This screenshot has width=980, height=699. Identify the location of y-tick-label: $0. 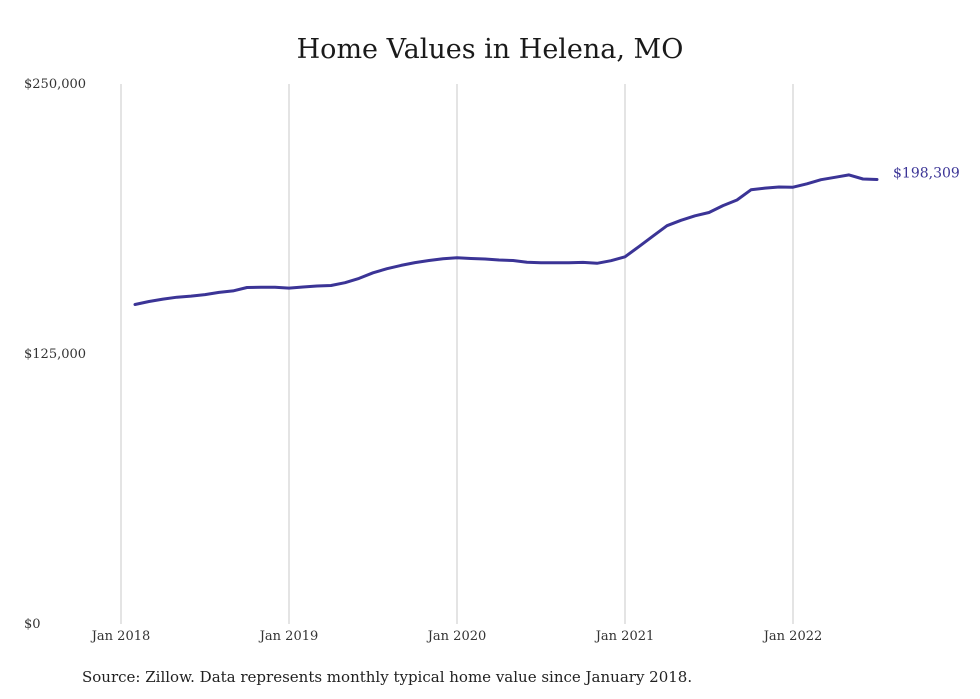
(32, 624).